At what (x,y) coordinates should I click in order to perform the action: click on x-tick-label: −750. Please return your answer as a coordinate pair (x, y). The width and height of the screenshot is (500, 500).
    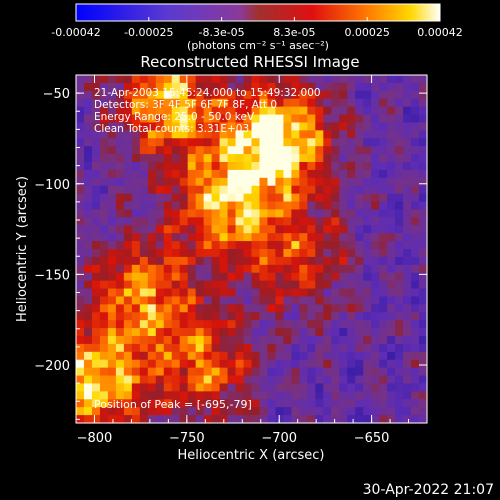
    Looking at the image, I should click on (187, 438).